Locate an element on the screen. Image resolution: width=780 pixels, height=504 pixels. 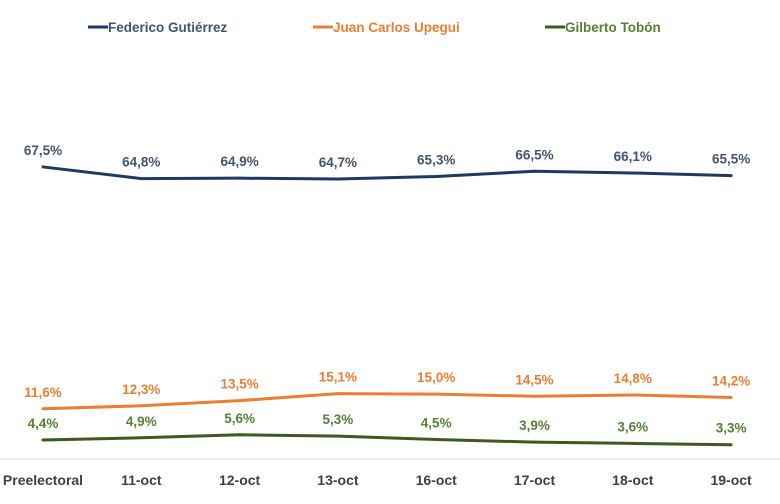
data-label: 66,5% is located at coordinates (534, 154).